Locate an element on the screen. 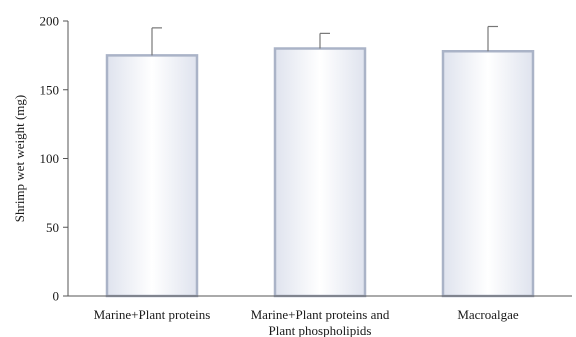 This screenshot has width=576, height=337. y-tick-label: 150 is located at coordinates (50, 89).